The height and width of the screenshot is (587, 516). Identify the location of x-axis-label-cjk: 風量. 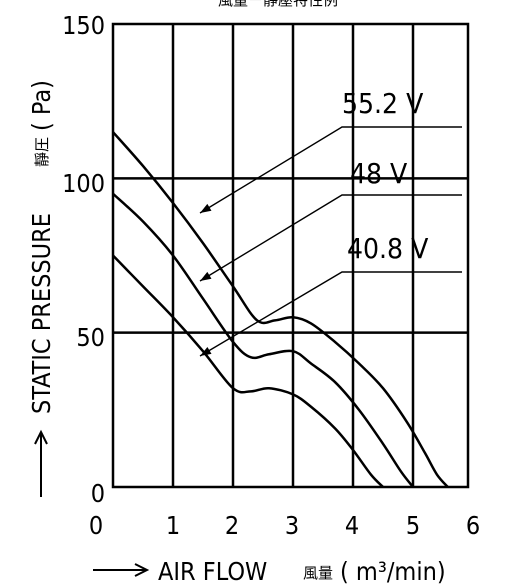
(318, 573).